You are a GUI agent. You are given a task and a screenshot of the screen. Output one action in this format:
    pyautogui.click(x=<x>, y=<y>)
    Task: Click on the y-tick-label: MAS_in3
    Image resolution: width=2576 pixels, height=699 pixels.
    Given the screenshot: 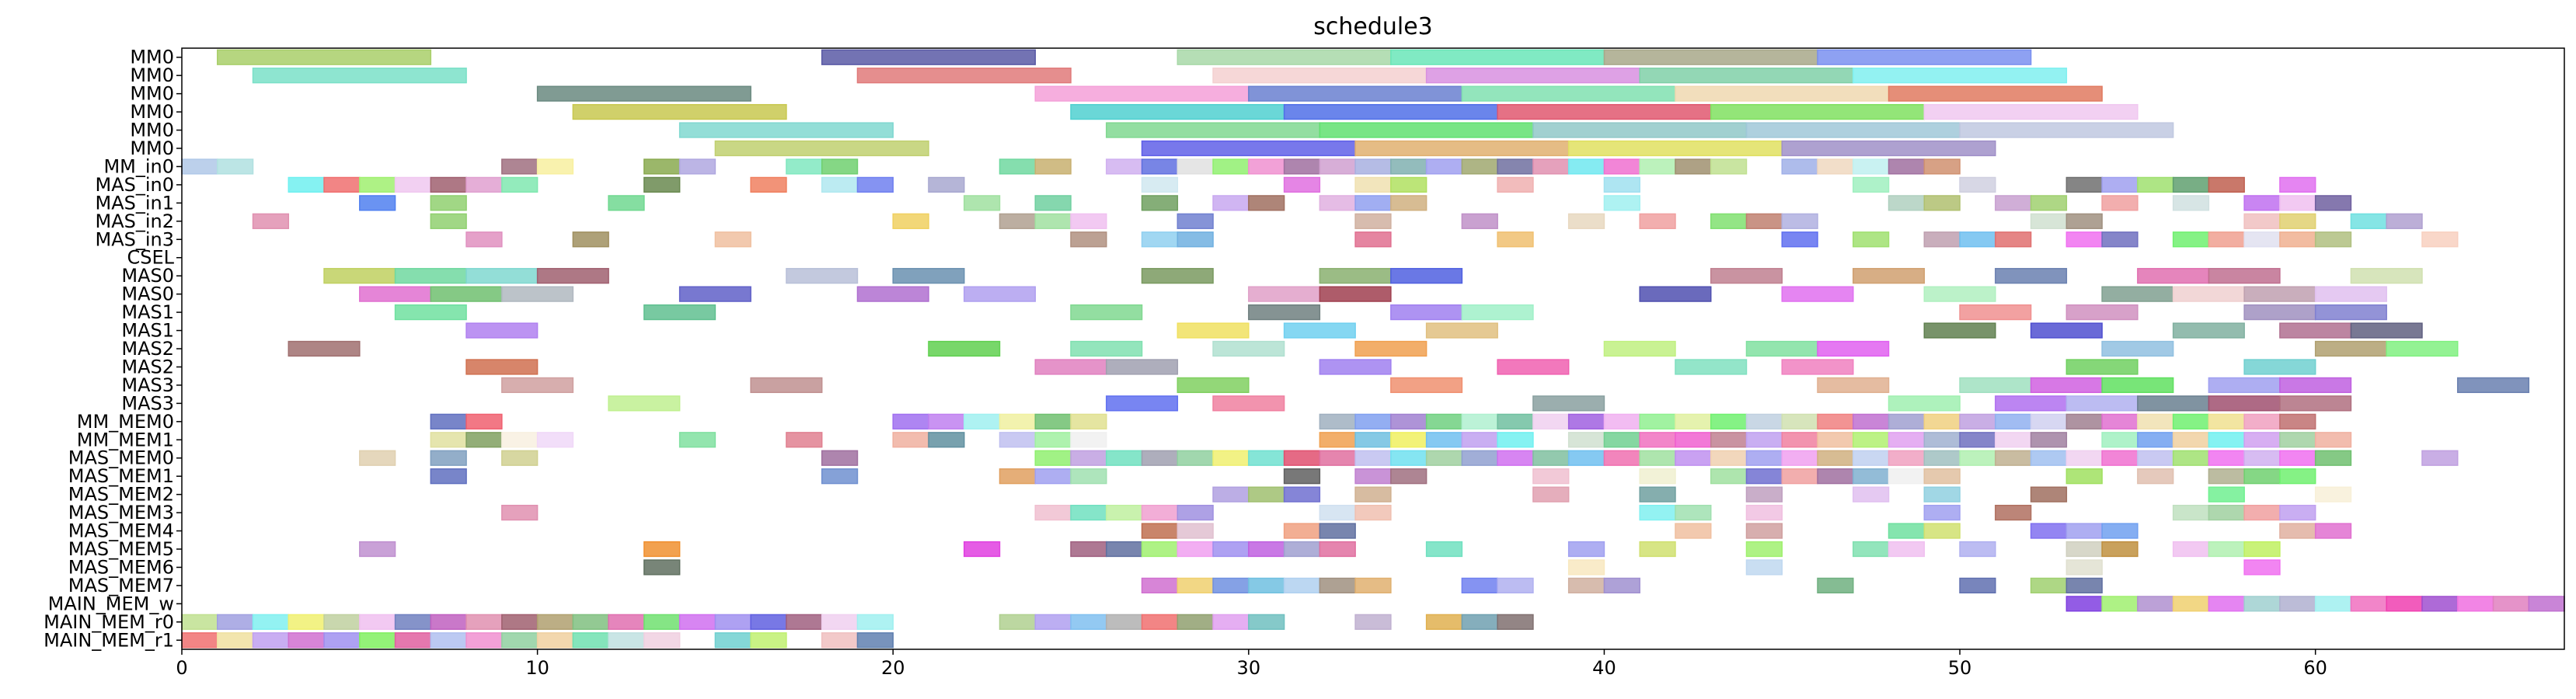 What is the action you would take?
    pyautogui.click(x=134, y=239)
    